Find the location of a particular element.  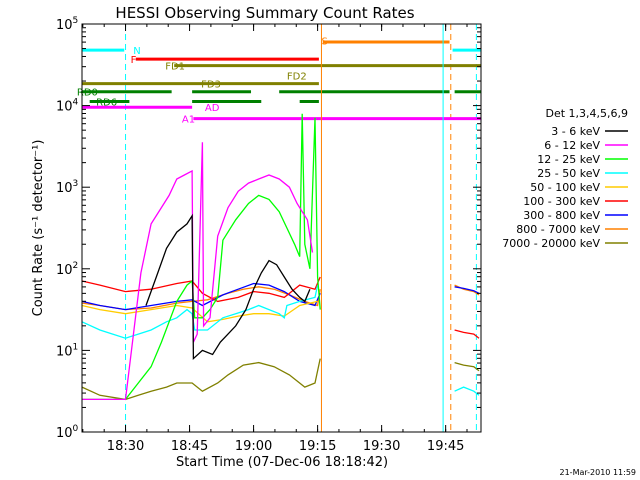

flag-label-n: N is located at coordinates (136, 51).